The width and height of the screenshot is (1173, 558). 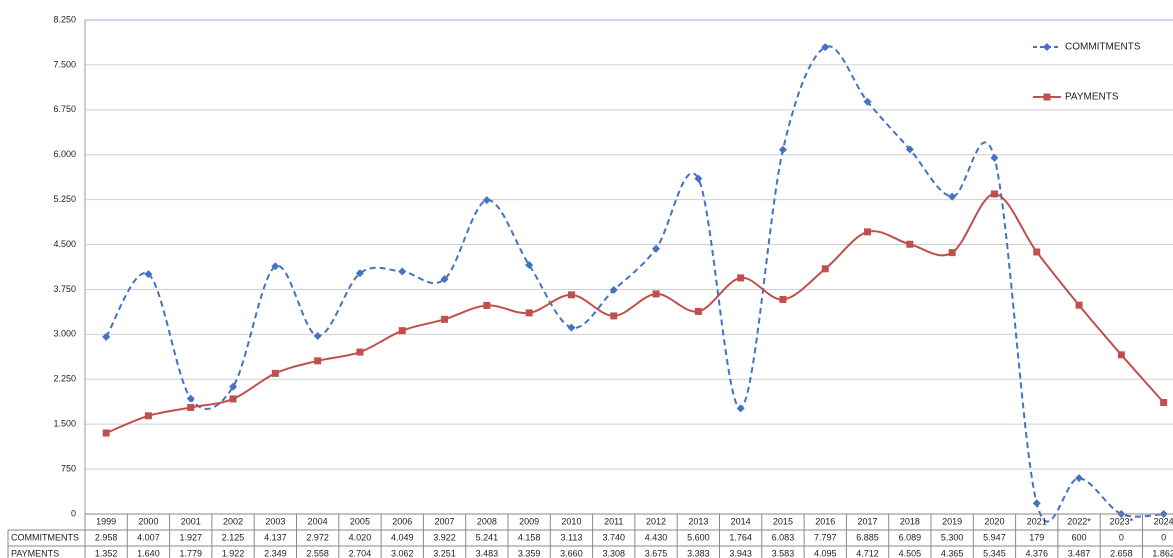 I want to click on data-label: 3.740, so click(x=613, y=537).